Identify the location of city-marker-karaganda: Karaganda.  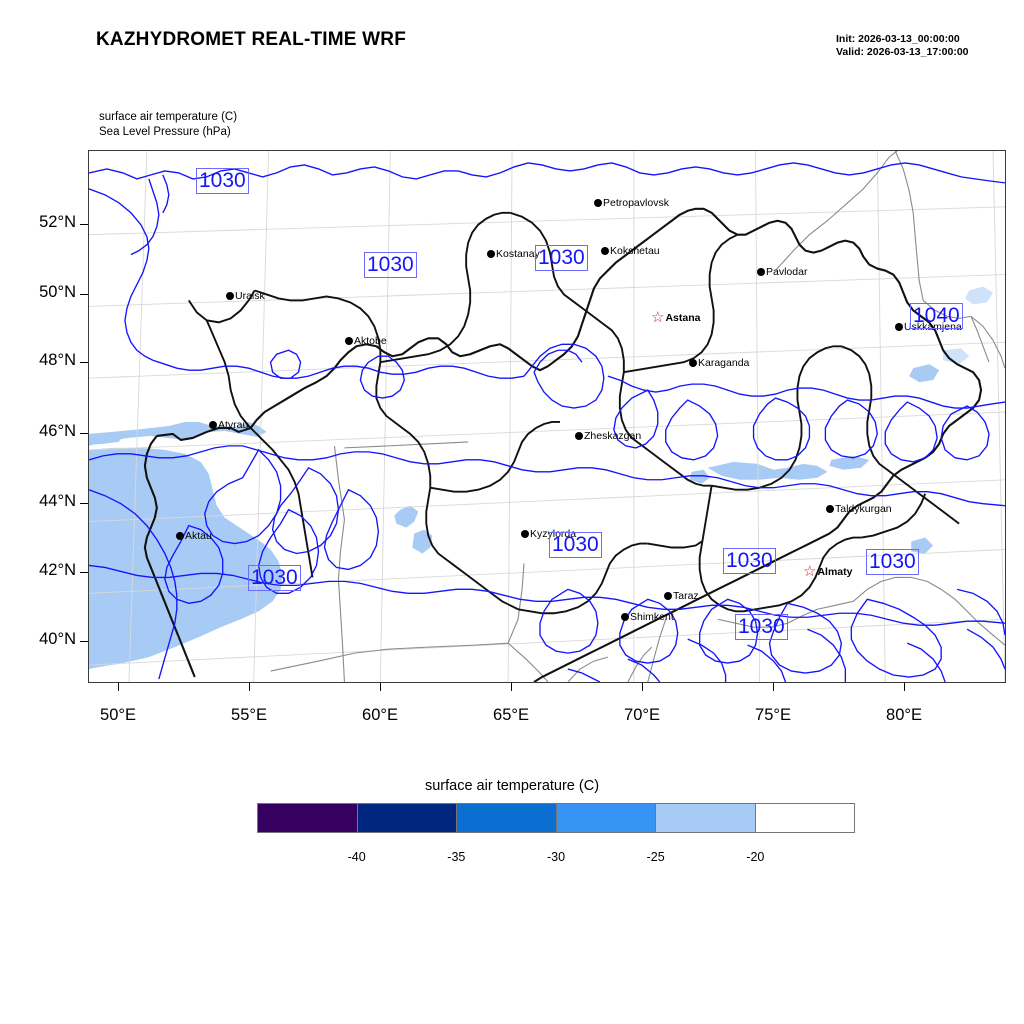
(719, 363).